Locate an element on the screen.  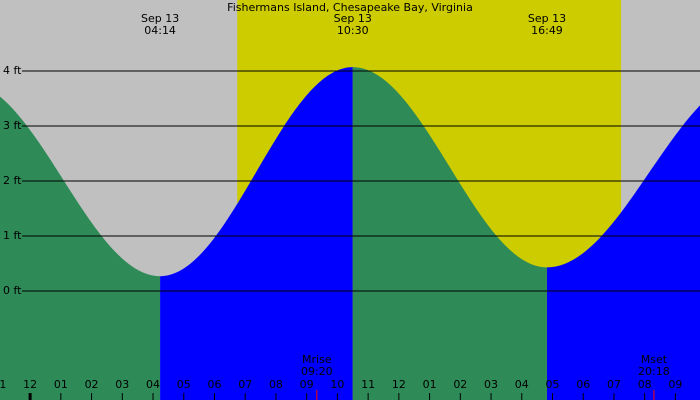
y-tick-label: 1 ft is located at coordinates (12, 235).